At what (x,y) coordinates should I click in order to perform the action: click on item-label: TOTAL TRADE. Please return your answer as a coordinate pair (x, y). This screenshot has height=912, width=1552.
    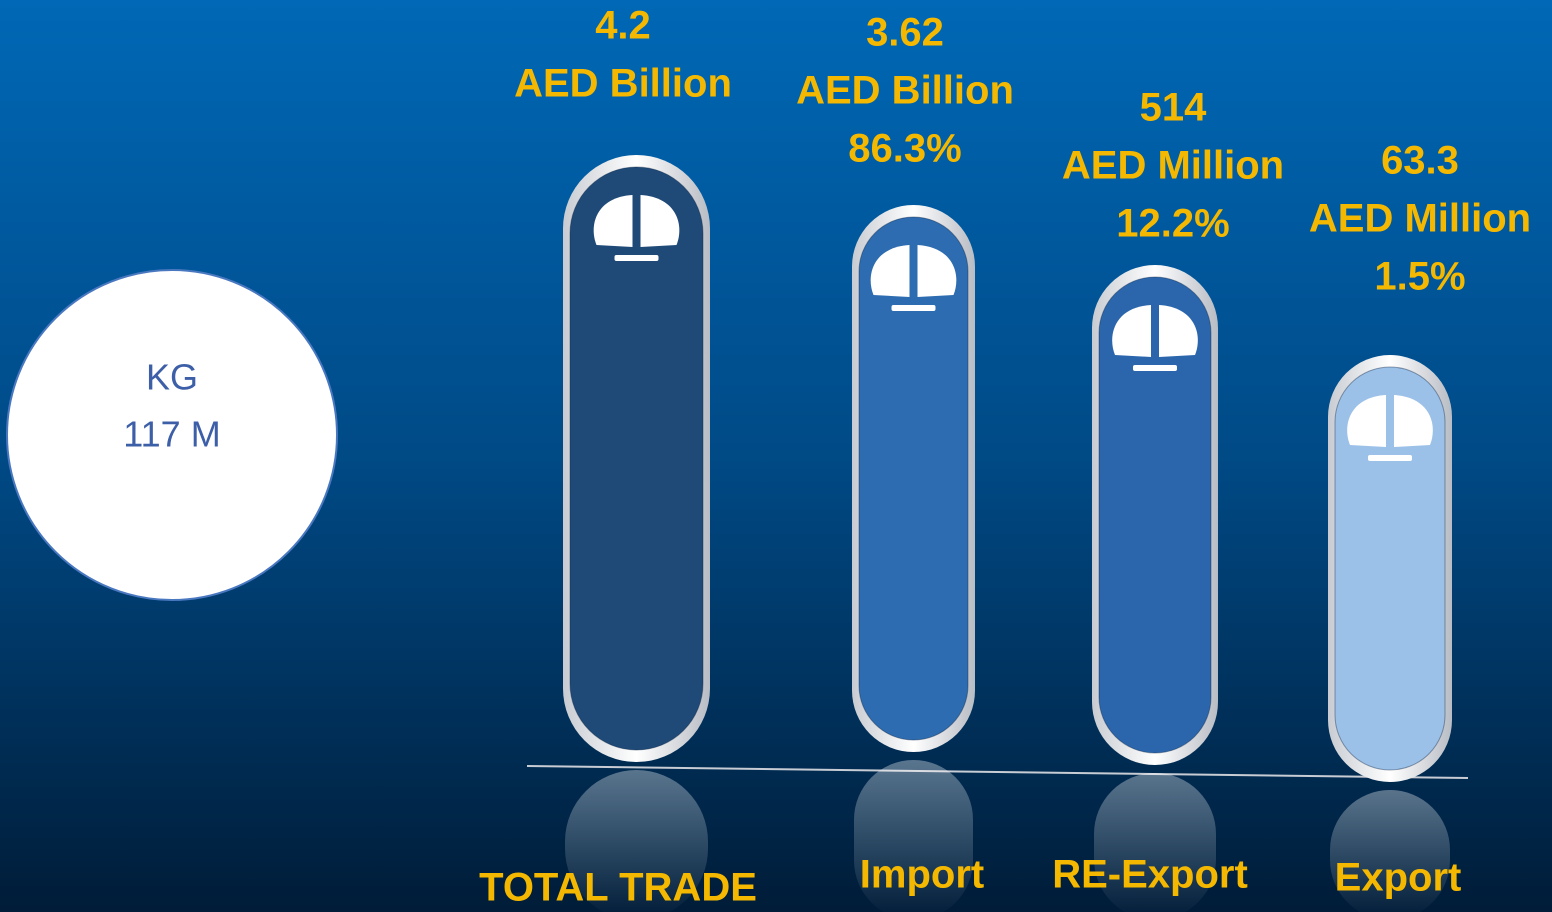
    Looking at the image, I should click on (618, 888).